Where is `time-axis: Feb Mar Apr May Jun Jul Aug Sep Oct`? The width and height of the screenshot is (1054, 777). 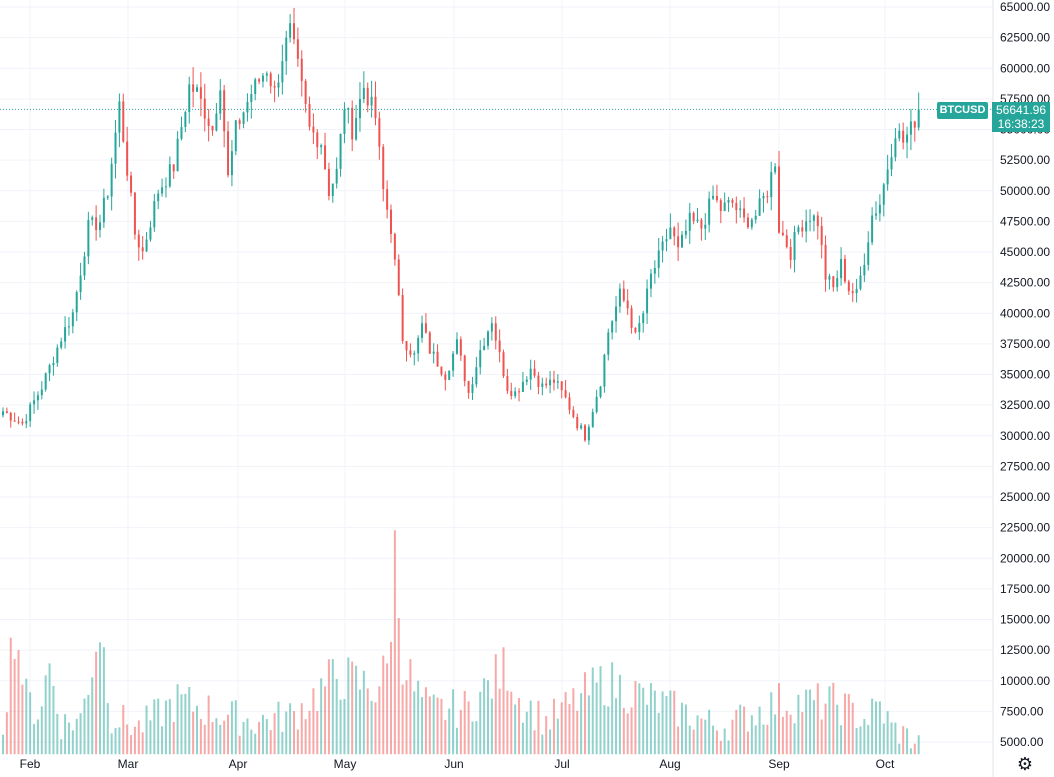 time-axis: Feb Mar Apr May Jun Jul Aug Sep Oct is located at coordinates (457, 764).